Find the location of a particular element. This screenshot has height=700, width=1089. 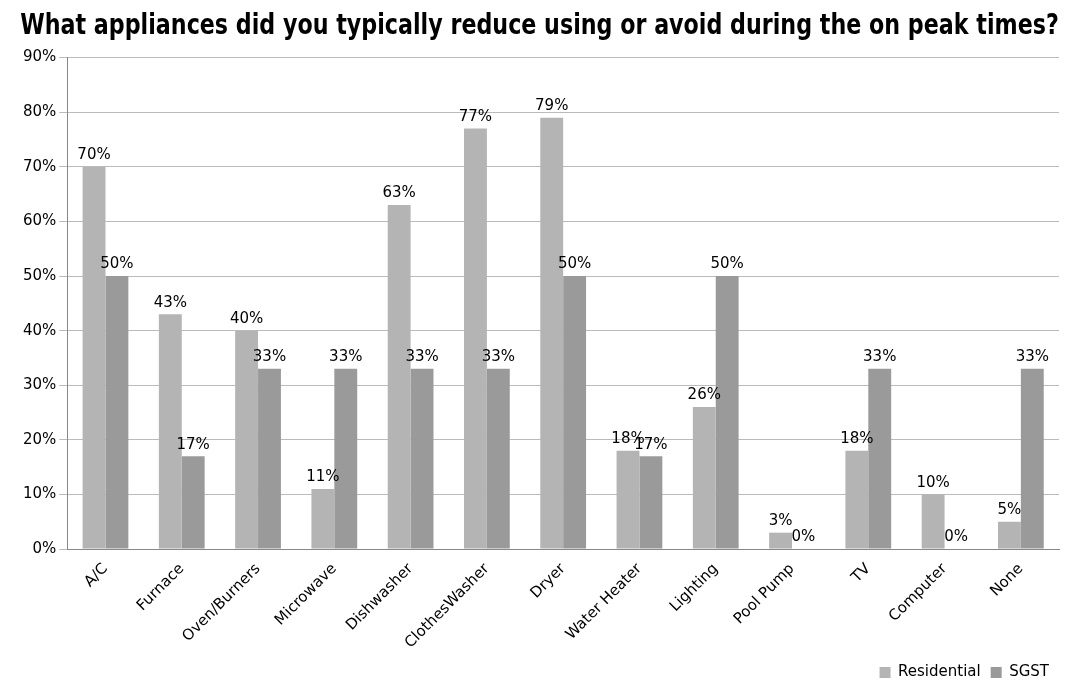

data-label: 10% is located at coordinates (933, 481).